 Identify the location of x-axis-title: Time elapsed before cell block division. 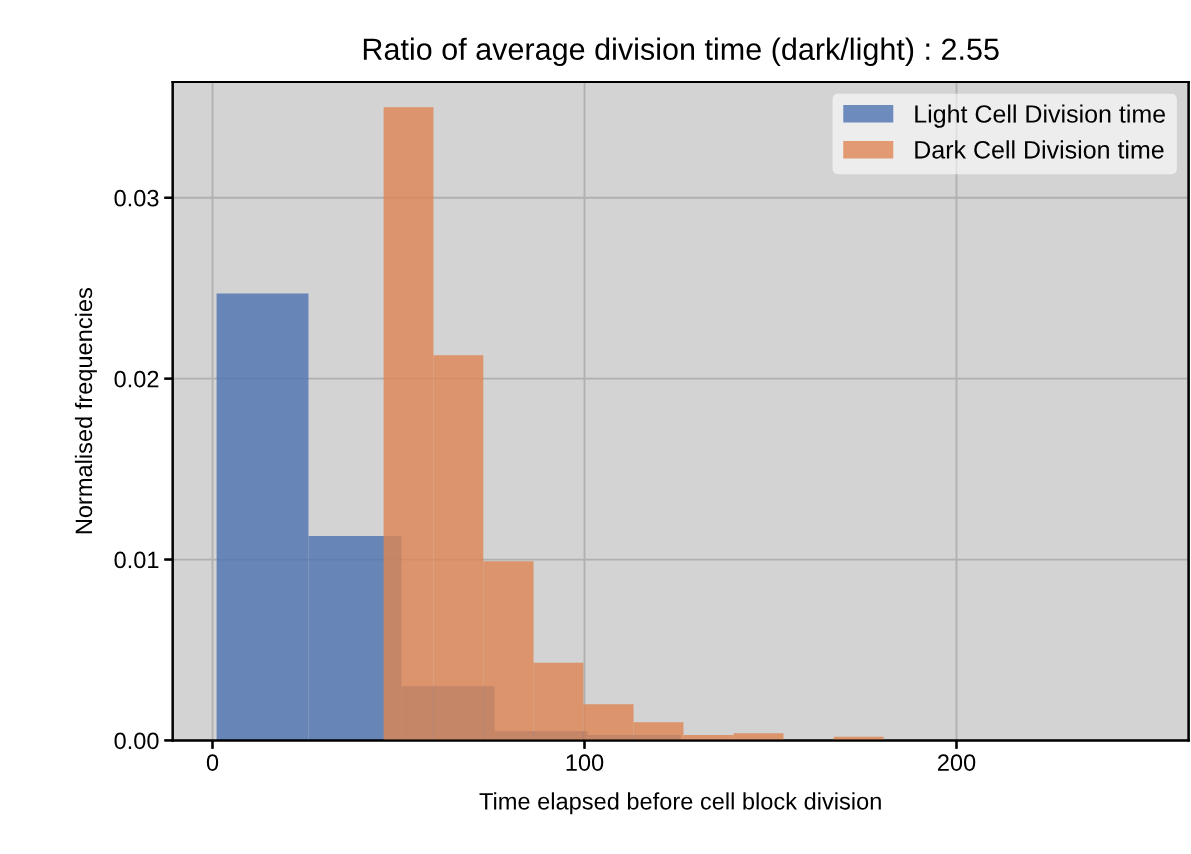
(680, 803).